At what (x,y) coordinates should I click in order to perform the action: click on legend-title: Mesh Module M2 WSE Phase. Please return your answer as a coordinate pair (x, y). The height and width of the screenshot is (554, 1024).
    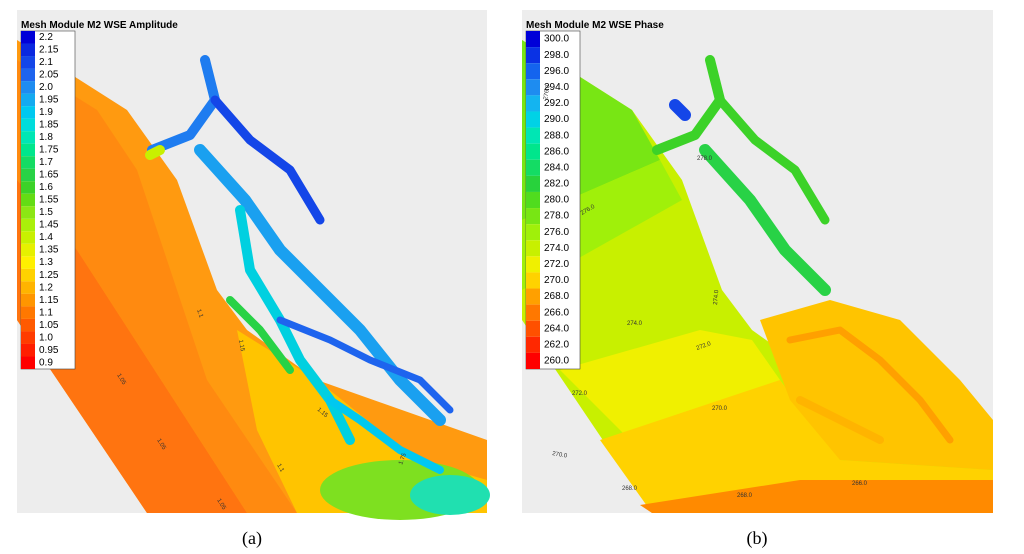
    Looking at the image, I should click on (595, 25).